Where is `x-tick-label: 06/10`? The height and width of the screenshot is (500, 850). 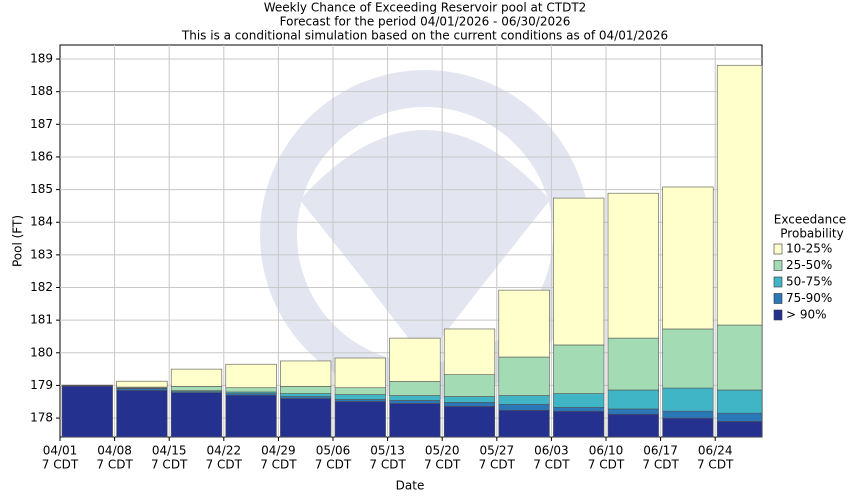
x-tick-label: 06/10 is located at coordinates (606, 451).